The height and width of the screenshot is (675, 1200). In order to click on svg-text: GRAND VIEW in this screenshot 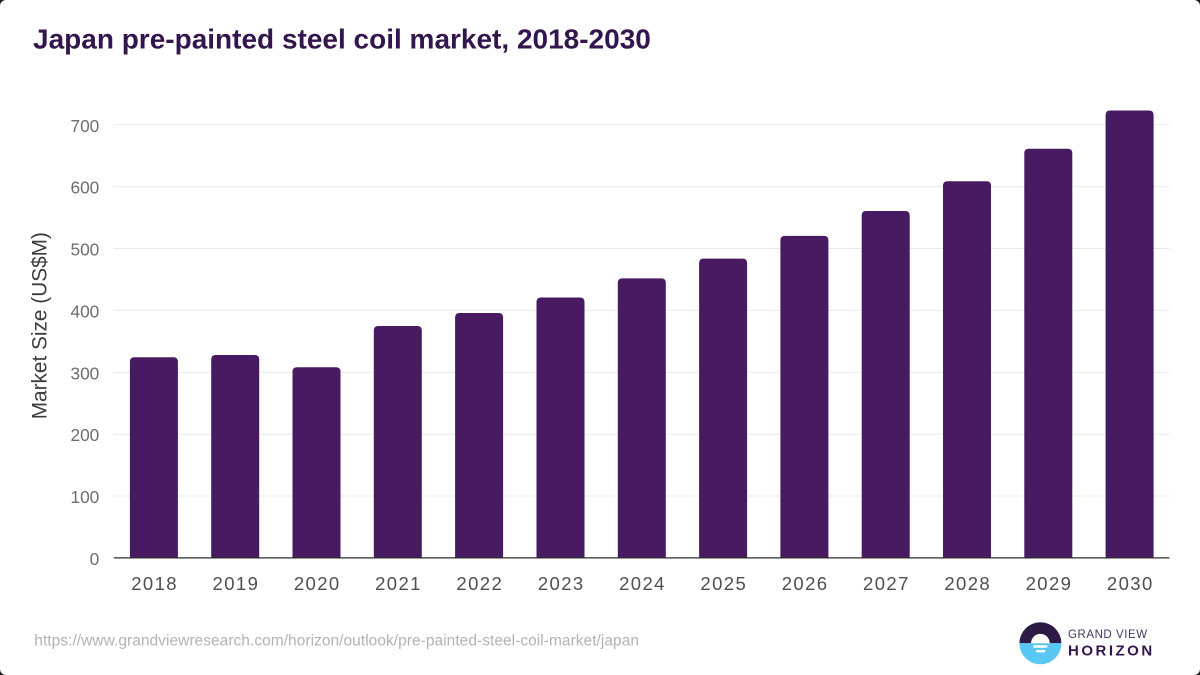, I will do `click(1108, 635)`.